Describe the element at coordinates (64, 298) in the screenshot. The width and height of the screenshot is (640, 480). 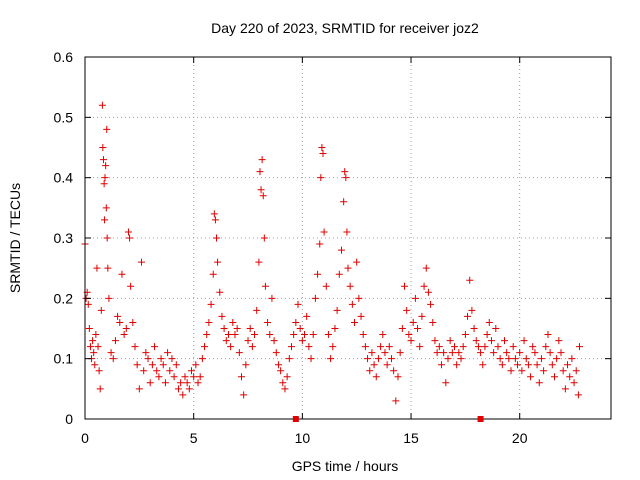
I see `y-tick-label: 0.2` at that location.